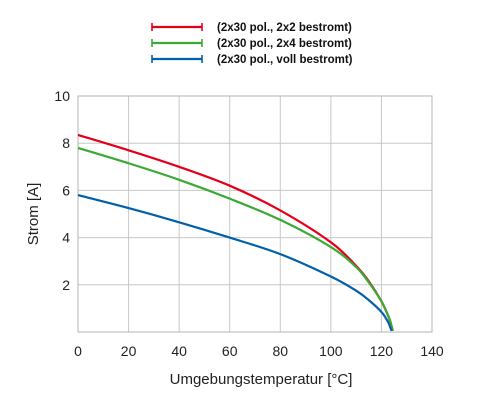 This screenshot has height=400, width=500. What do you see at coordinates (285, 60) in the screenshot?
I see `legend-label: (2x30 pol., voll bestromt)` at bounding box center [285, 60].